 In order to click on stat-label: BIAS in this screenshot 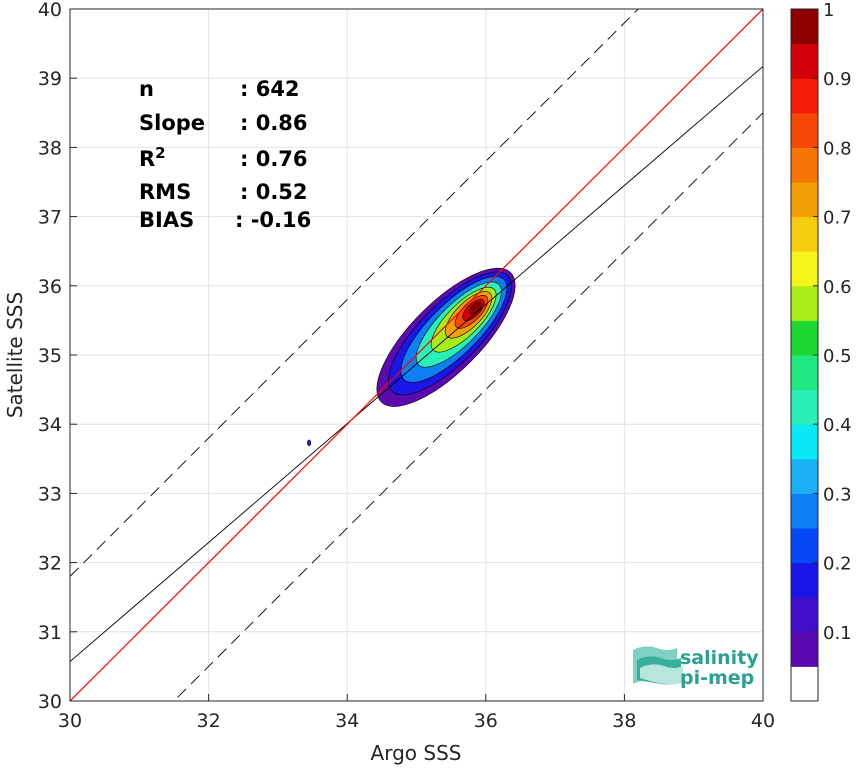, I will do `click(166, 220)`.